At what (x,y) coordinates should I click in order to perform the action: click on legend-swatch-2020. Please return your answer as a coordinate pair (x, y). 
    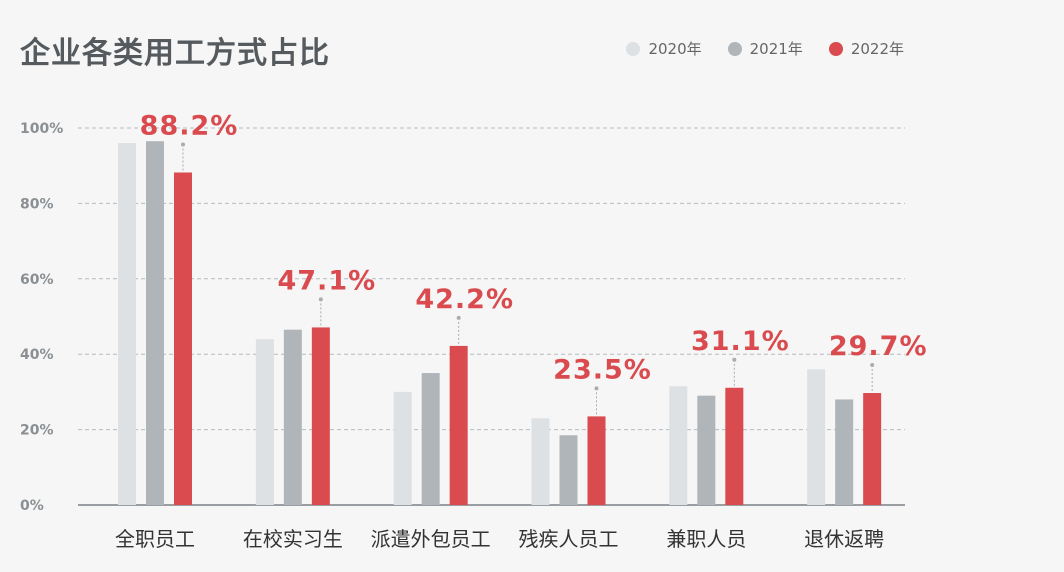
    Looking at the image, I should click on (633, 48).